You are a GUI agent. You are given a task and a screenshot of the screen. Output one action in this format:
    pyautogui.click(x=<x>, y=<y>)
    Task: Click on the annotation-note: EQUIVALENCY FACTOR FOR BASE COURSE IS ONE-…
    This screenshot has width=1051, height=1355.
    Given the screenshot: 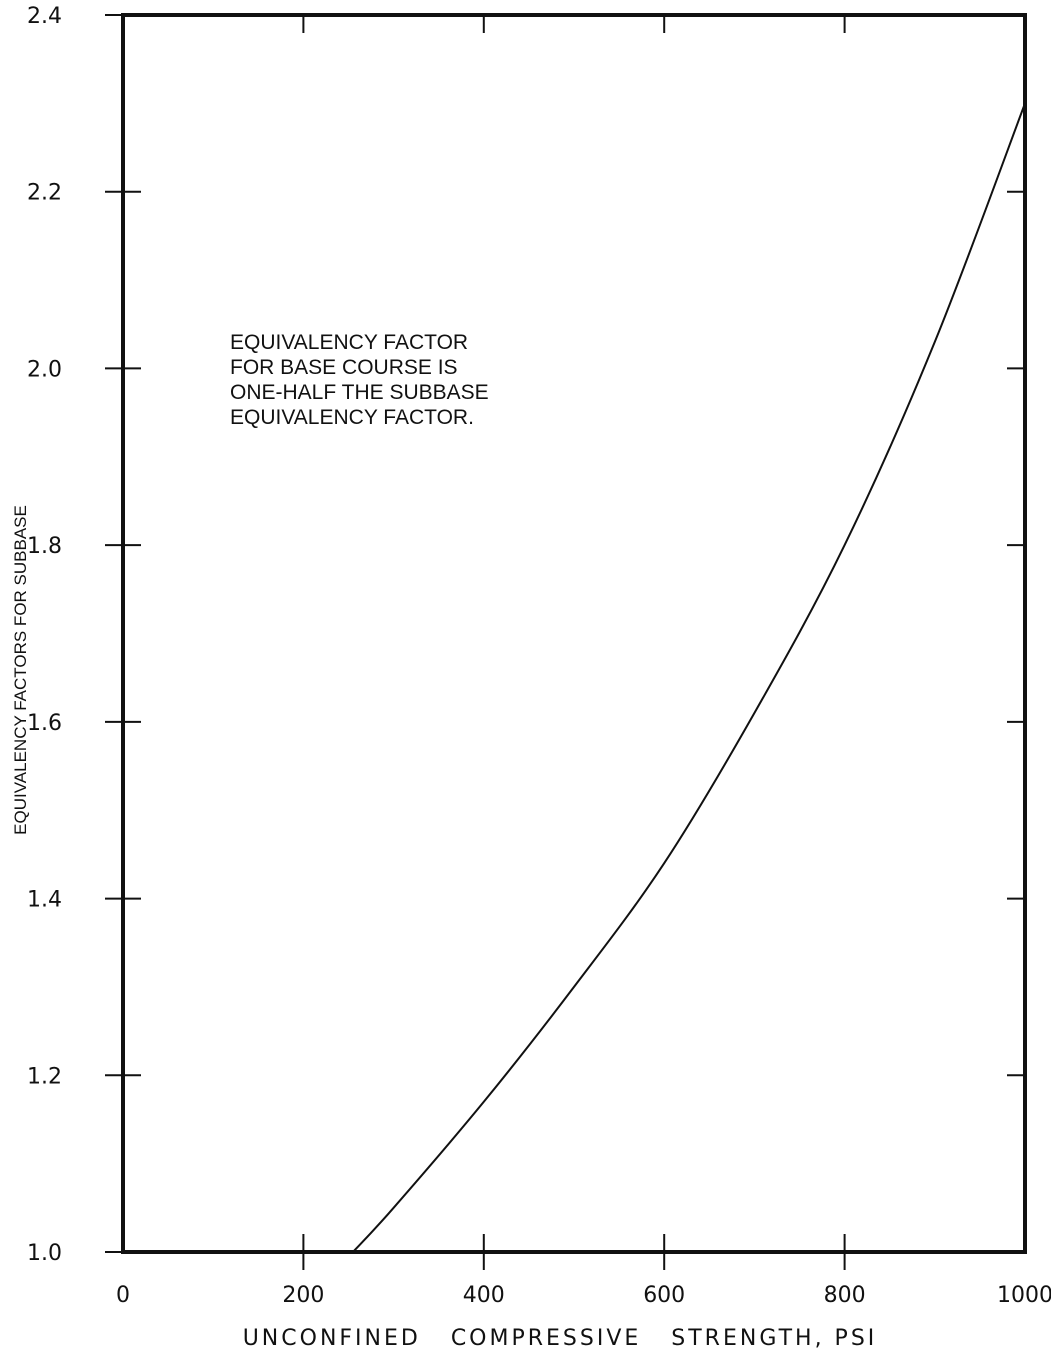 What is the action you would take?
    pyautogui.click(x=359, y=380)
    